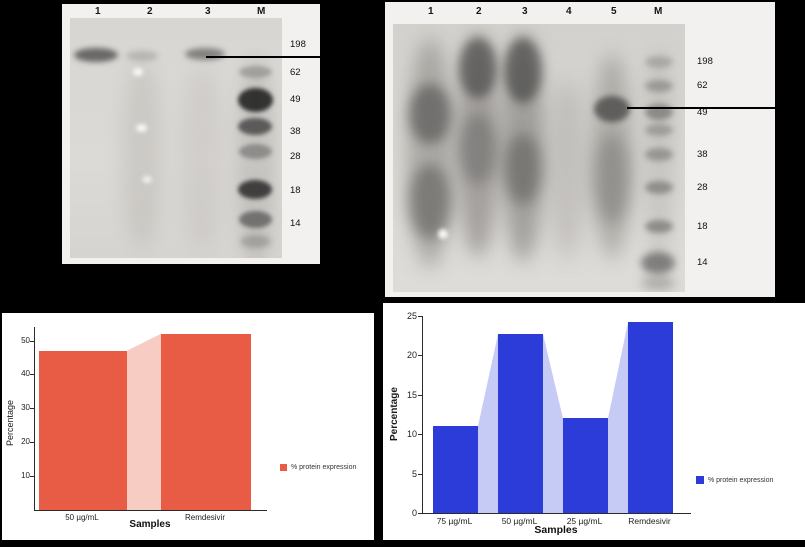 Image resolution: width=805 pixels, height=547 pixels. I want to click on lane-label: 4, so click(569, 11).